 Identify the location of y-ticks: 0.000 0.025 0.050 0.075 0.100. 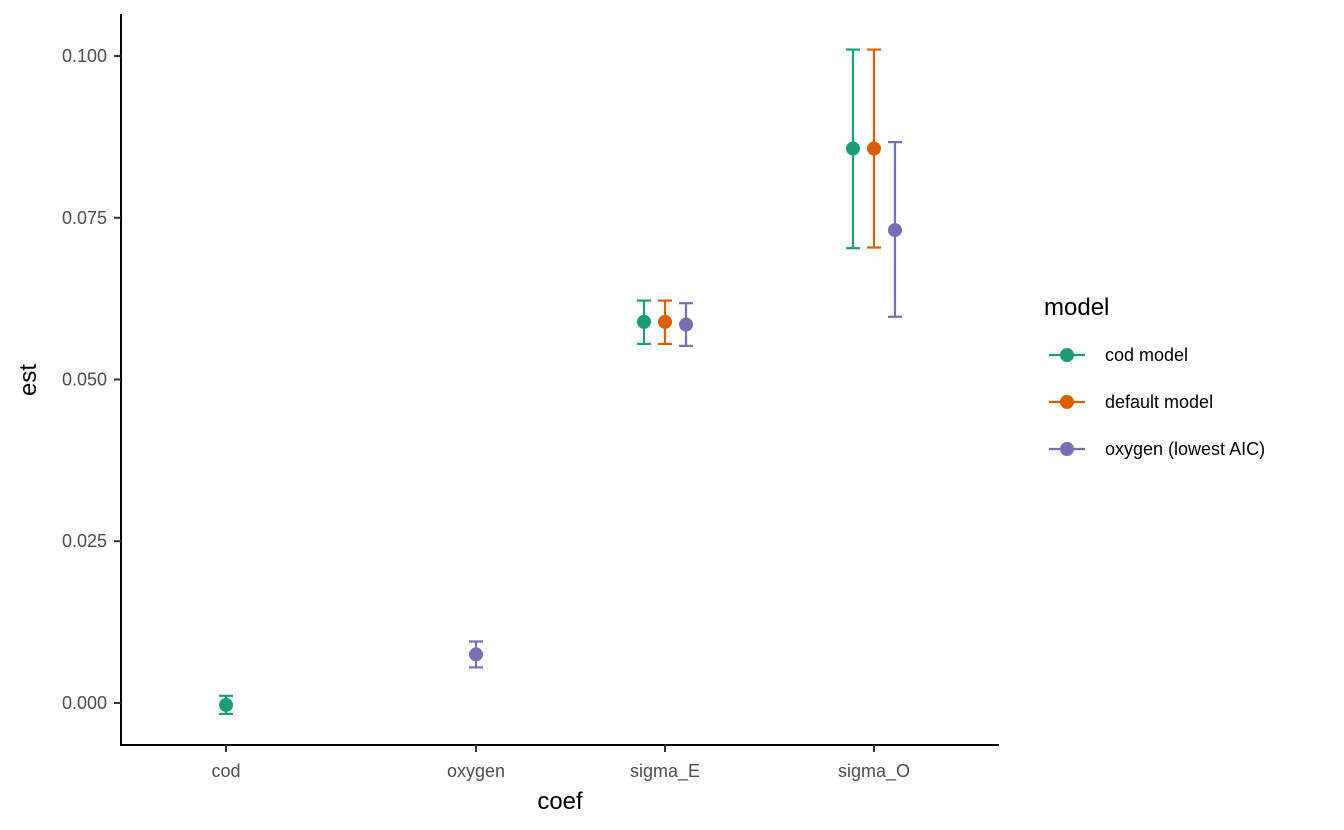
(91, 379).